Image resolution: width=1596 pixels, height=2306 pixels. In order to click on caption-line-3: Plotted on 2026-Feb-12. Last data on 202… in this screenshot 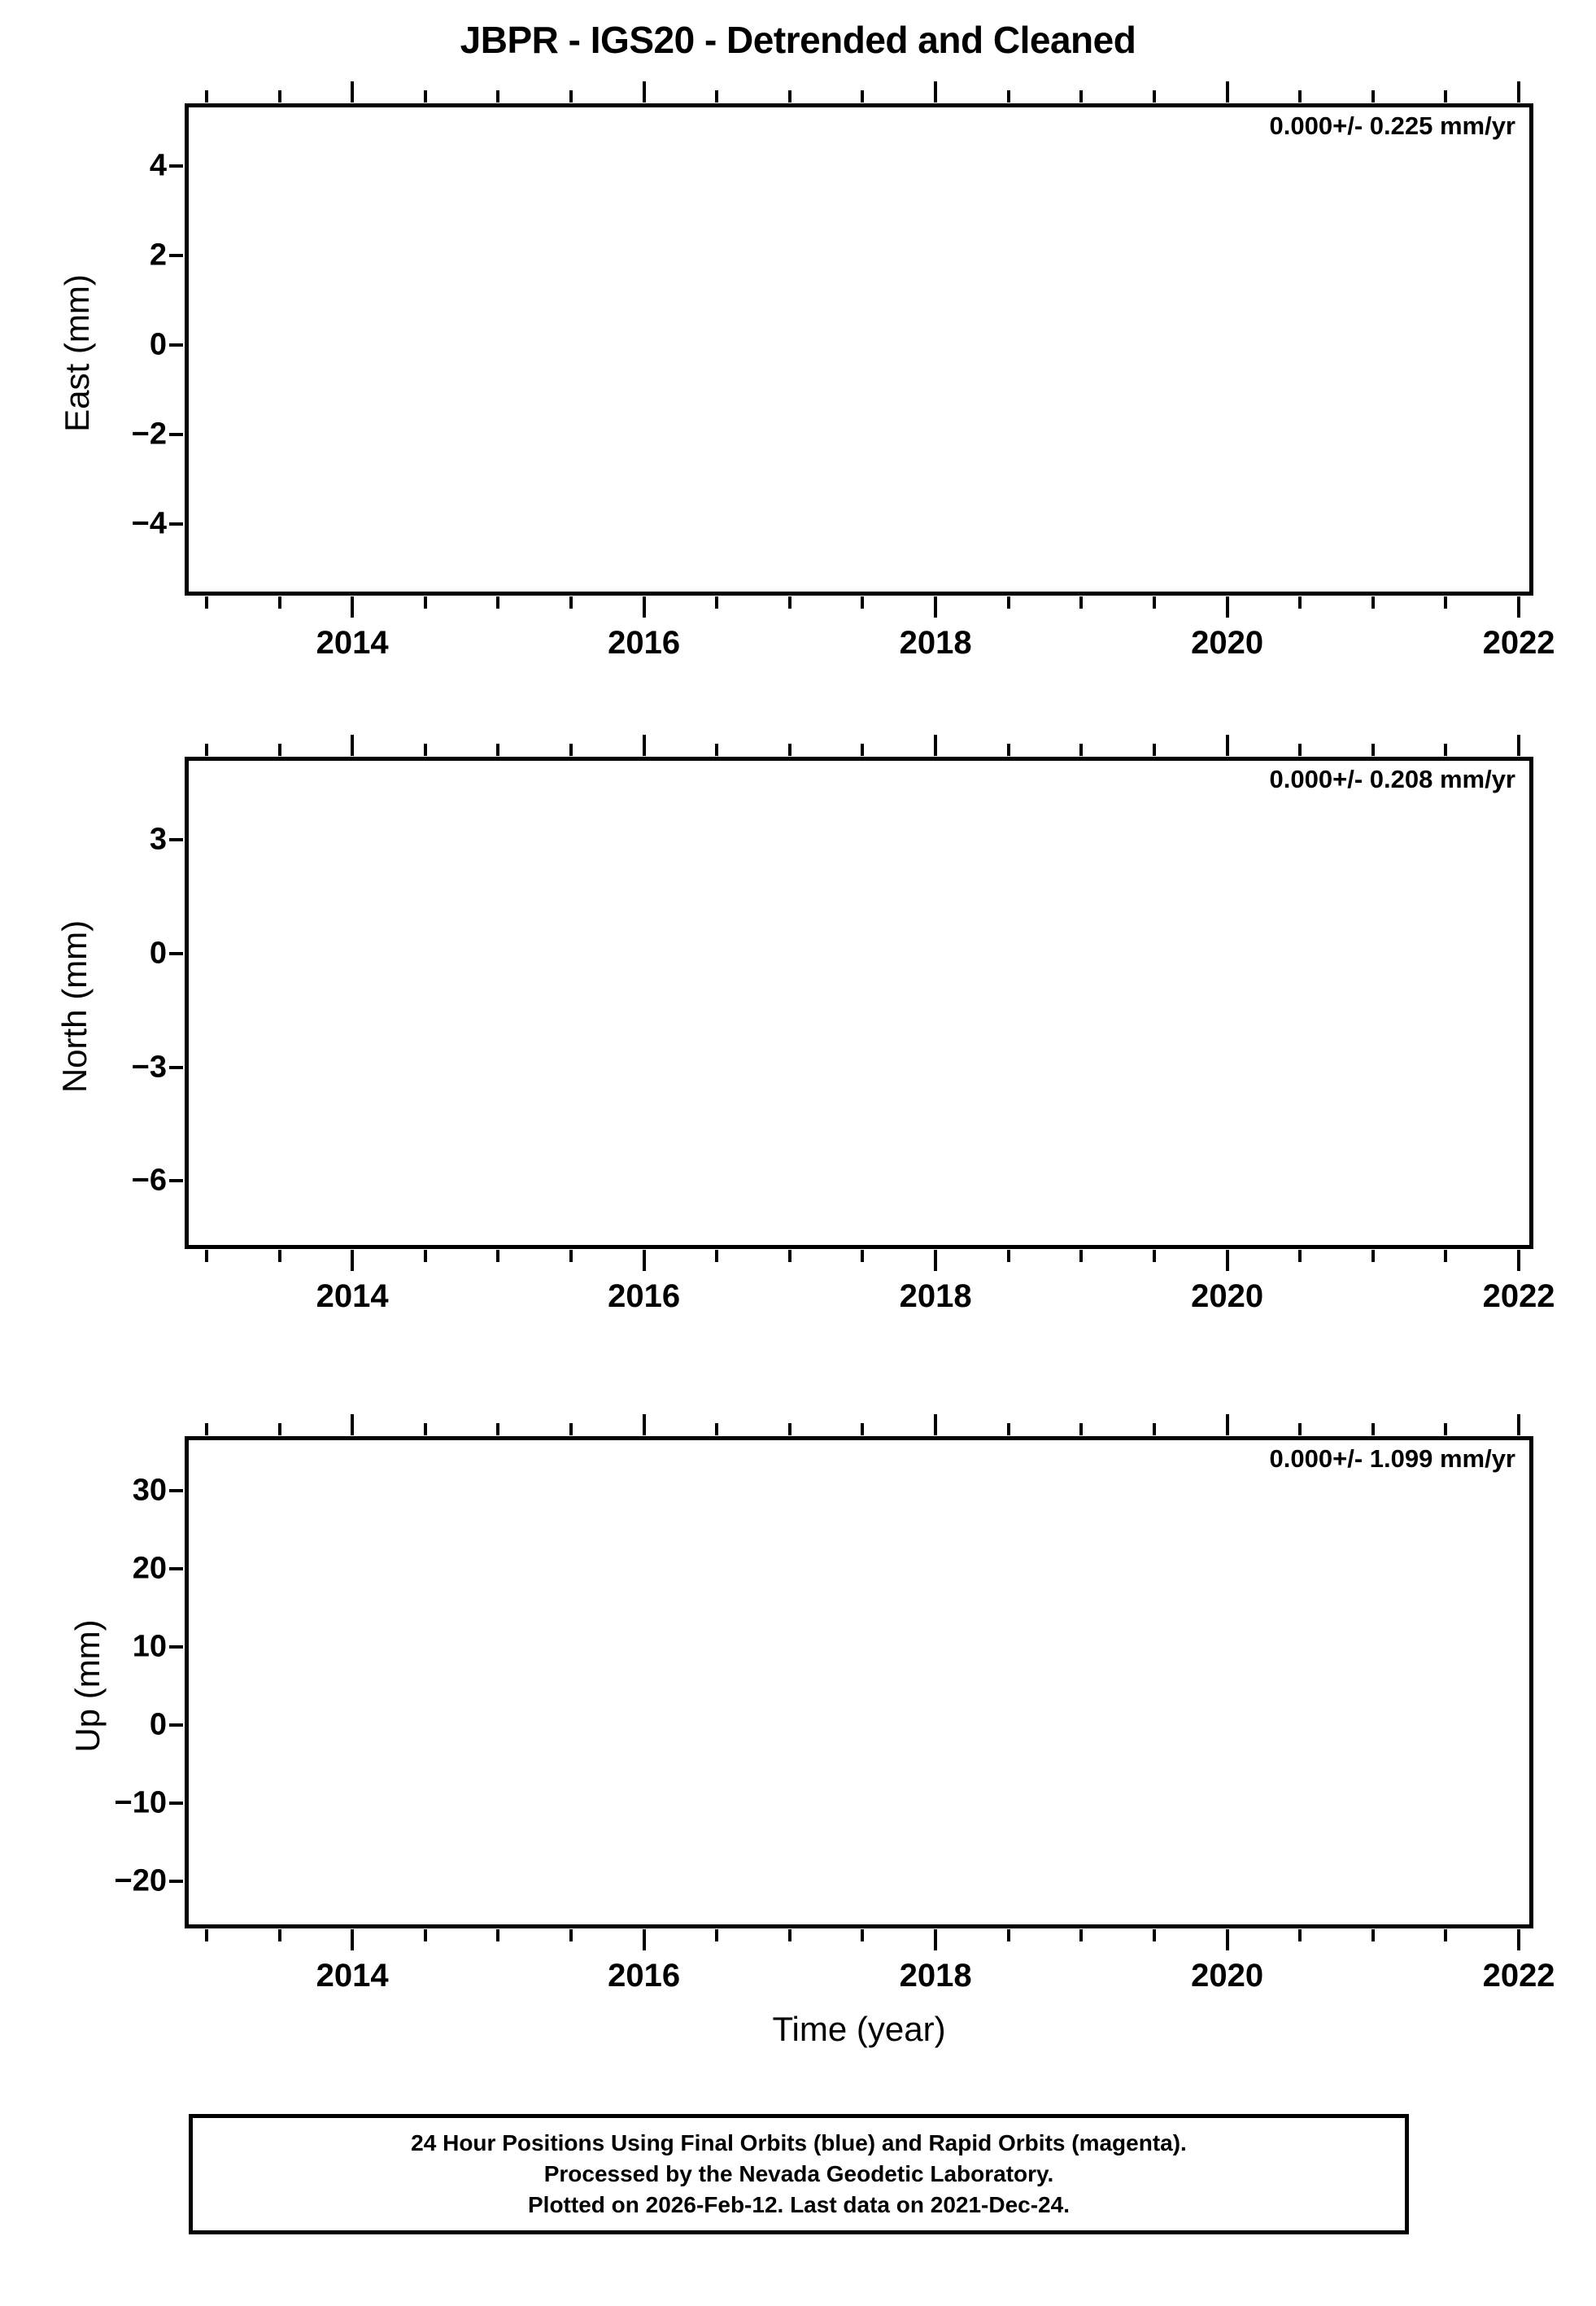, I will do `click(799, 2205)`.